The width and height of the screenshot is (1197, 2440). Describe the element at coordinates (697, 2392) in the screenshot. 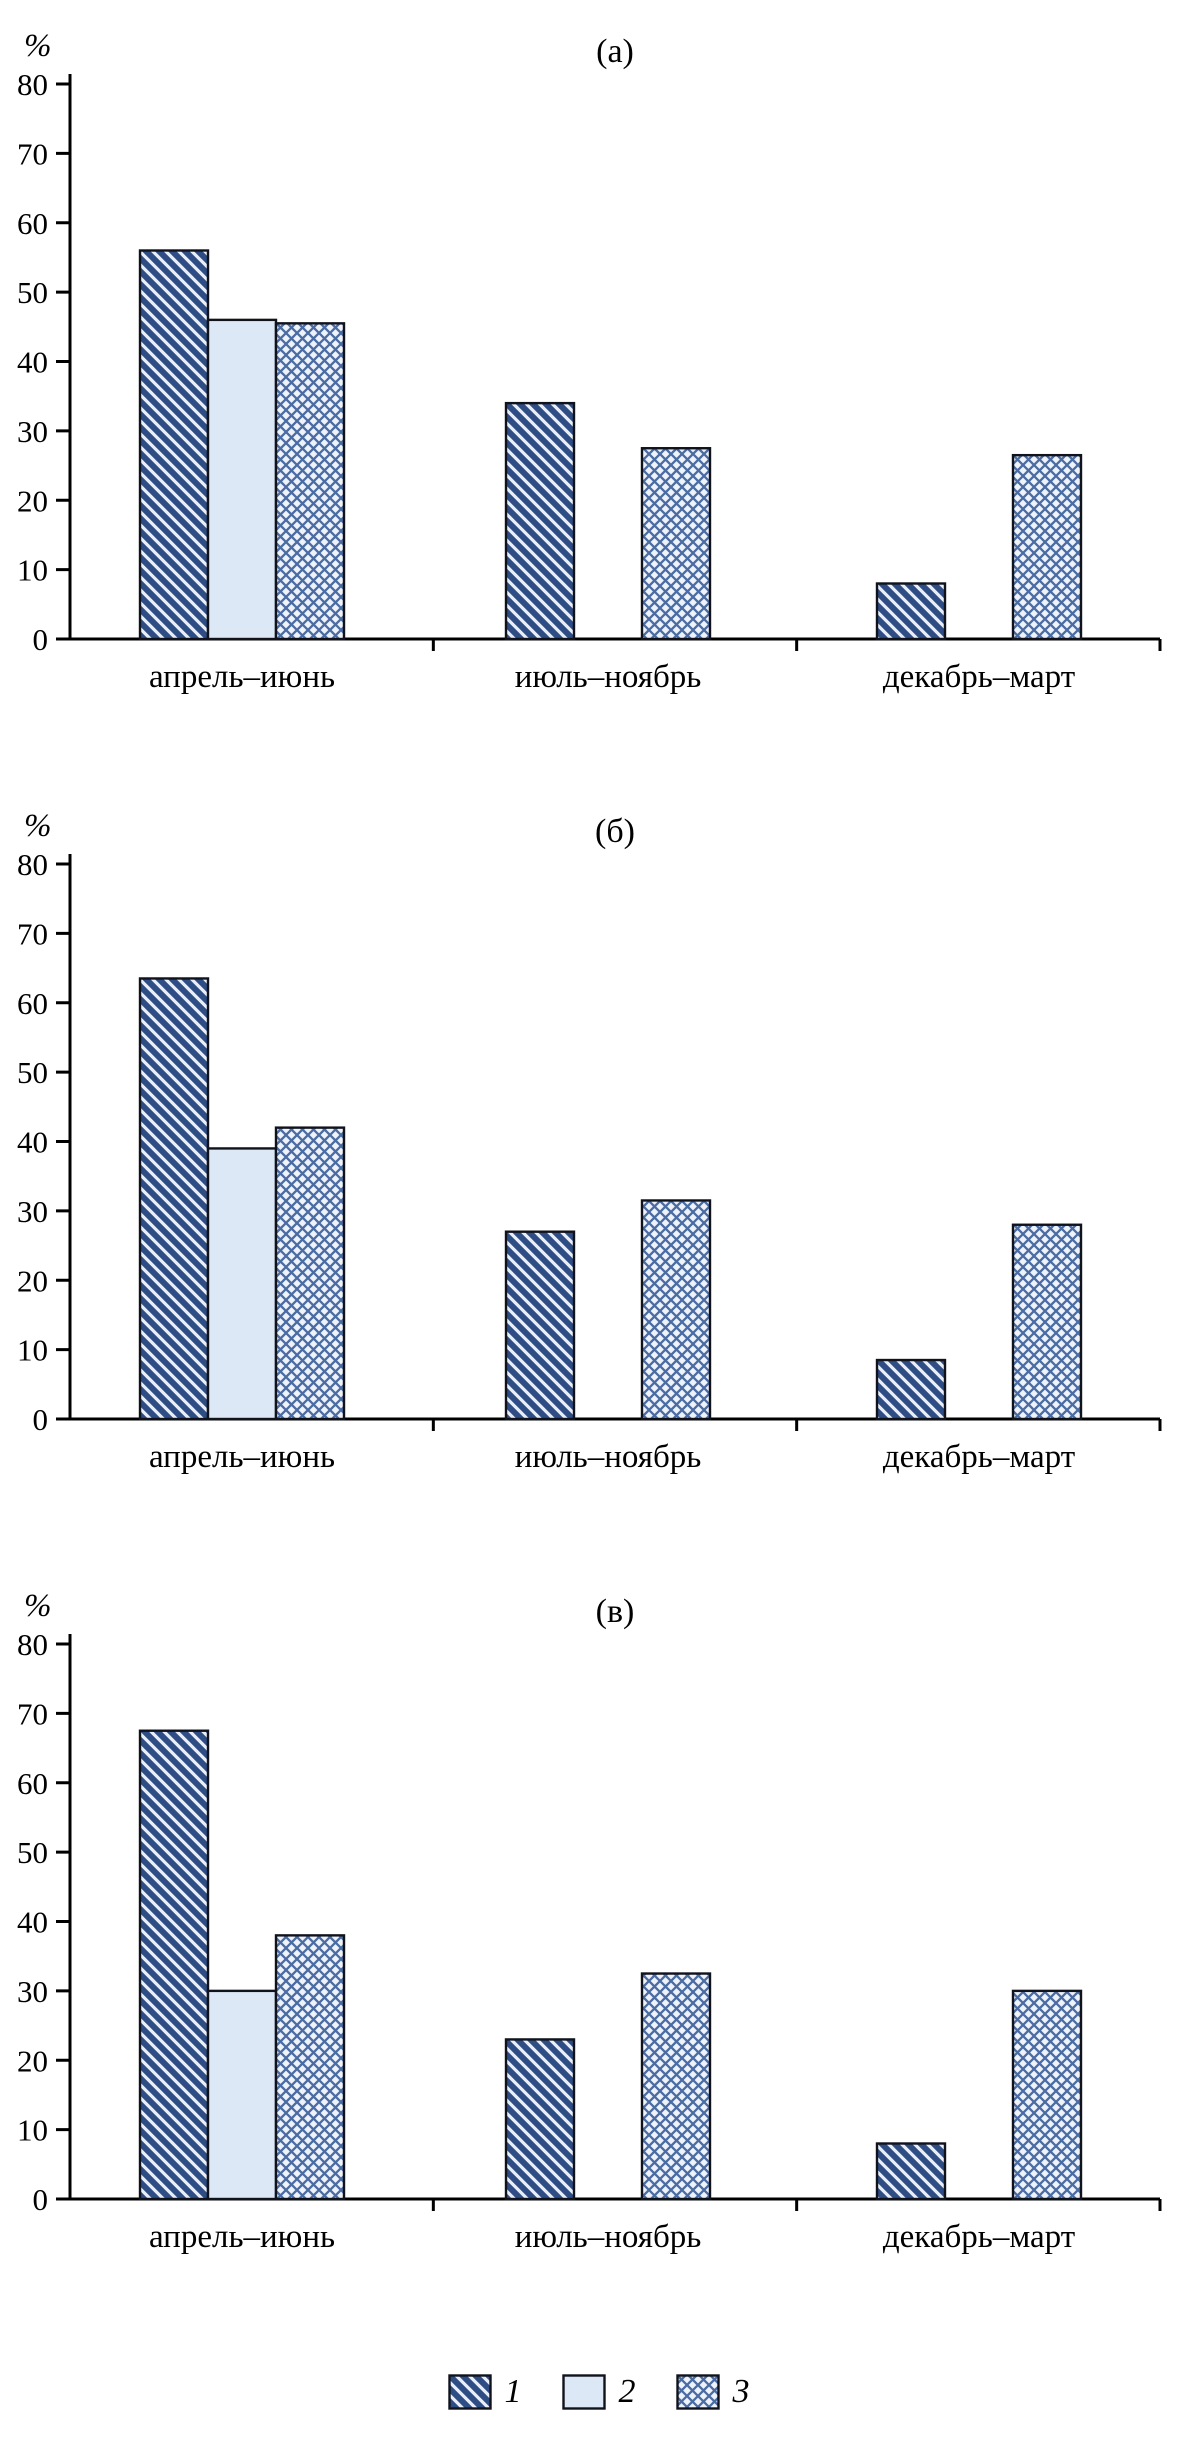

I see `legend-swatch-crosshatch` at that location.